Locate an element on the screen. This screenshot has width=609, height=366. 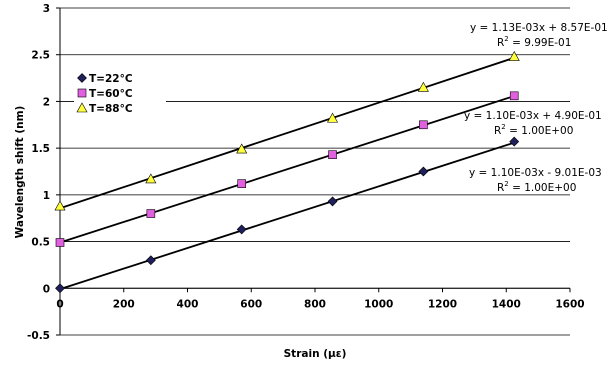
y-axis-title: Wavelength shift (nm) is located at coordinates (20, 172).